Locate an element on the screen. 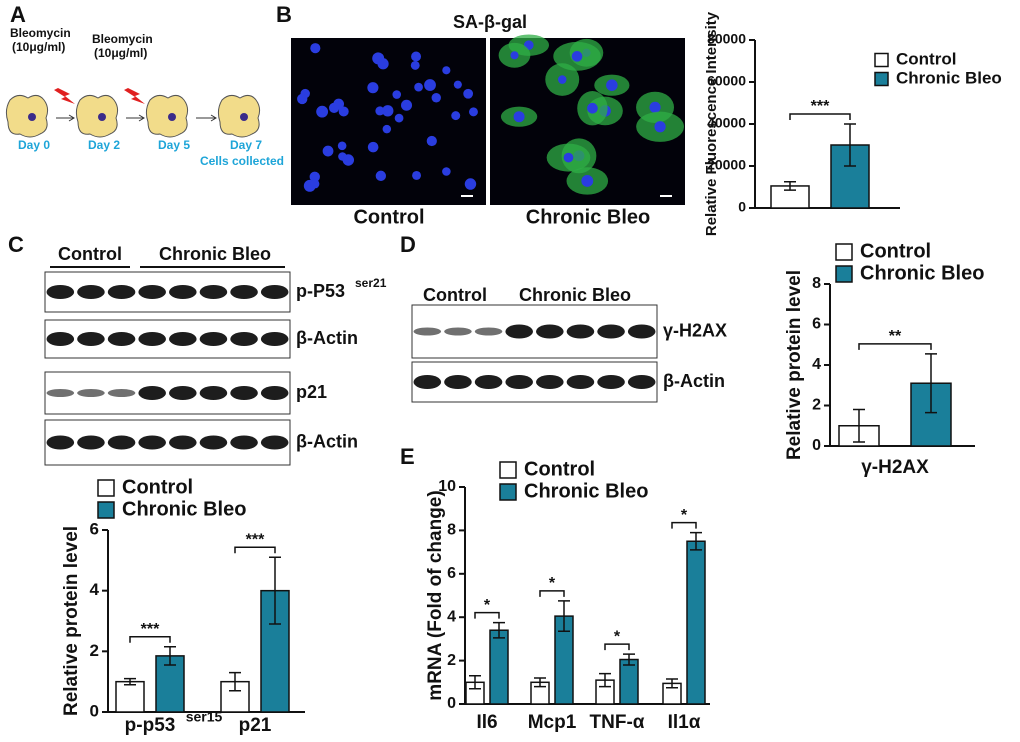 The width and height of the screenshot is (1020, 742). arrow is located at coordinates (135, 118).